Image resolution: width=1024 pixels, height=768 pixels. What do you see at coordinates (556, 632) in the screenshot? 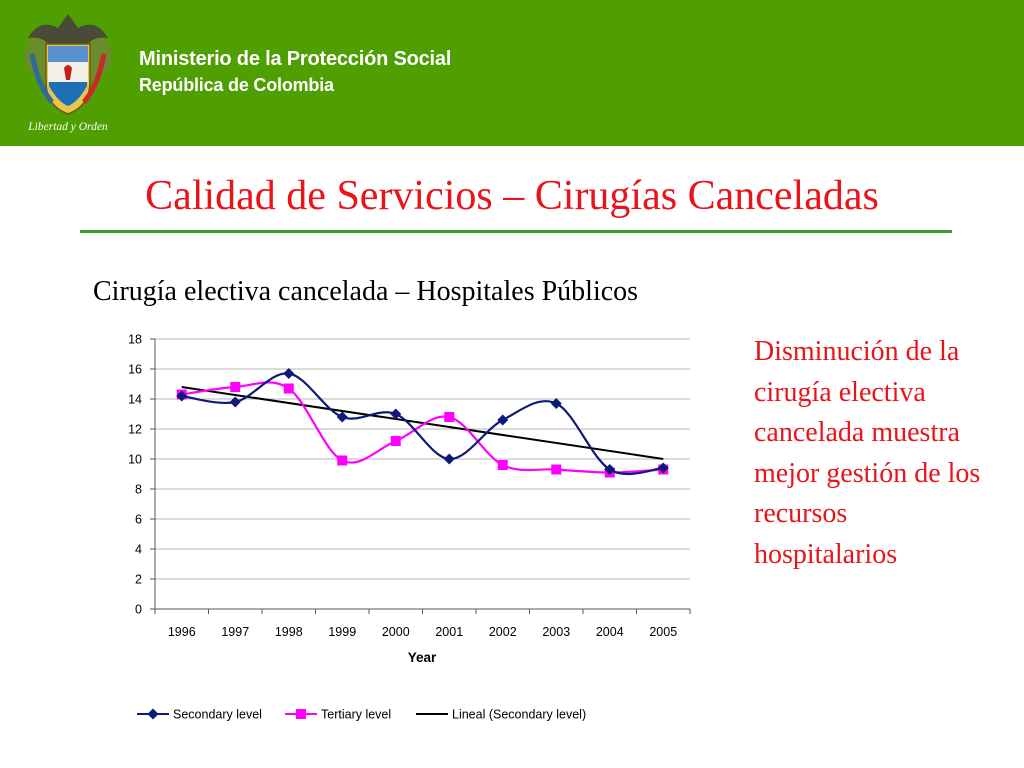
I see `x-tick-label: 2003` at bounding box center [556, 632].